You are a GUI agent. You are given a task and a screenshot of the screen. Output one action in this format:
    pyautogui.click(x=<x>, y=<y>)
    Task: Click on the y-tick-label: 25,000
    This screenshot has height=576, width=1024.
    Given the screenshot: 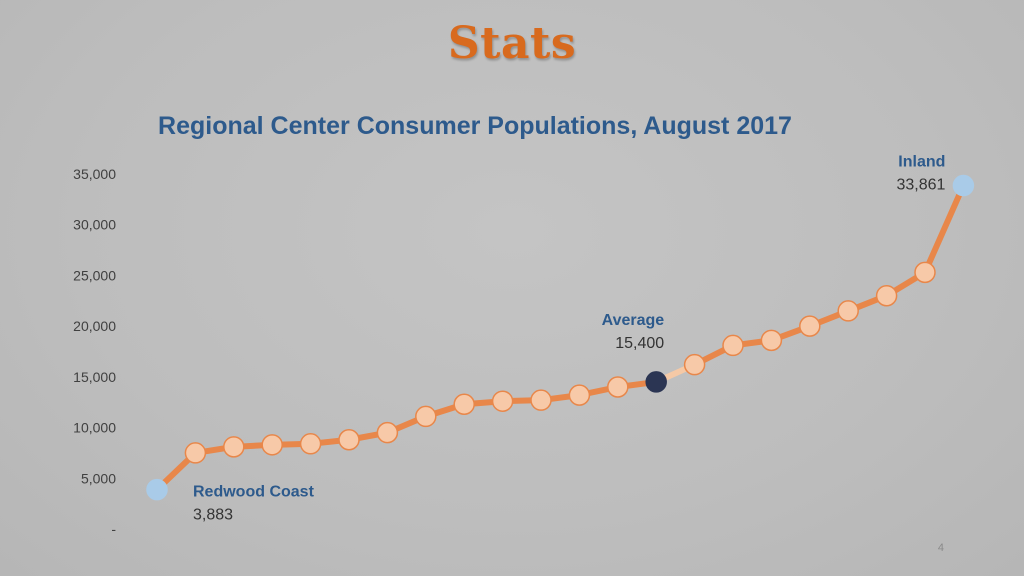 What is the action you would take?
    pyautogui.click(x=94, y=275)
    